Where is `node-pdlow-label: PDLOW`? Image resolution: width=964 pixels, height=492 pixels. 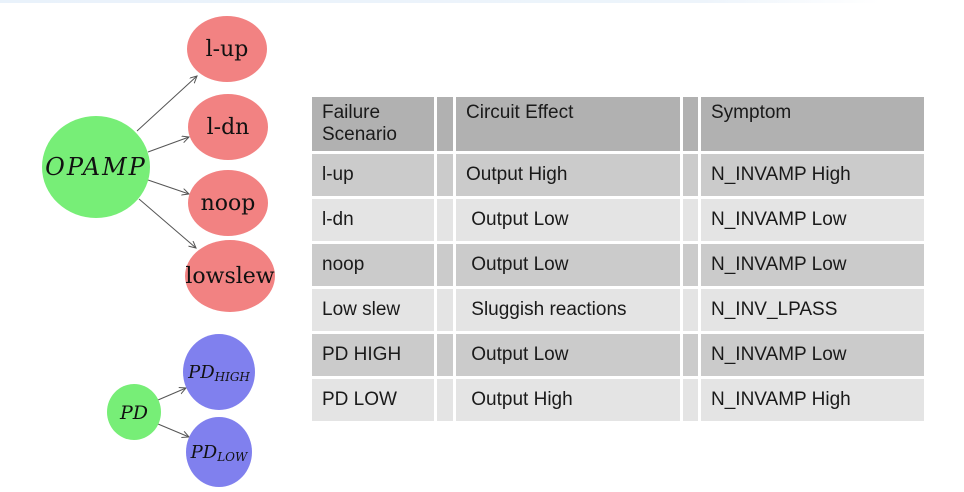
node-pdlow-label: PDLOW is located at coordinates (219, 453).